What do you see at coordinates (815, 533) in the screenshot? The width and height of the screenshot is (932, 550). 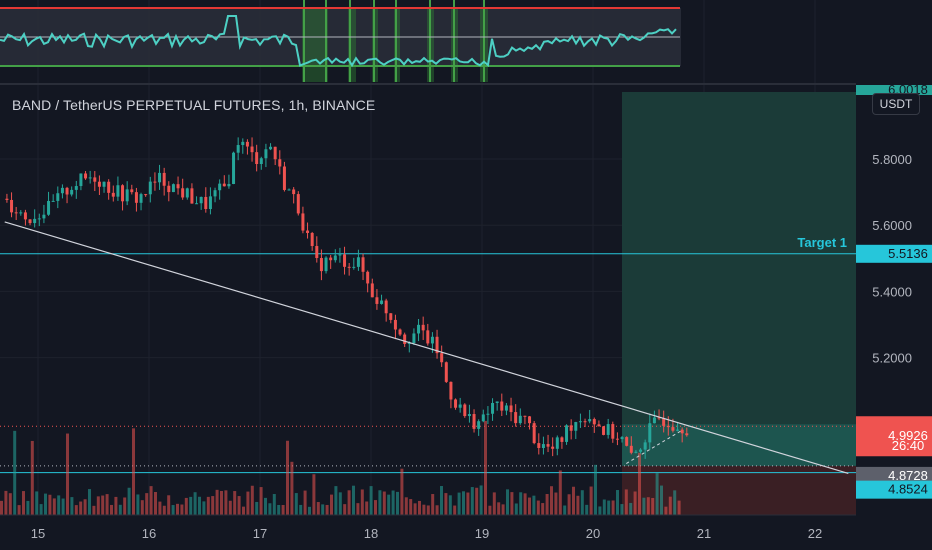 I see `x-axis-tick: 22` at bounding box center [815, 533].